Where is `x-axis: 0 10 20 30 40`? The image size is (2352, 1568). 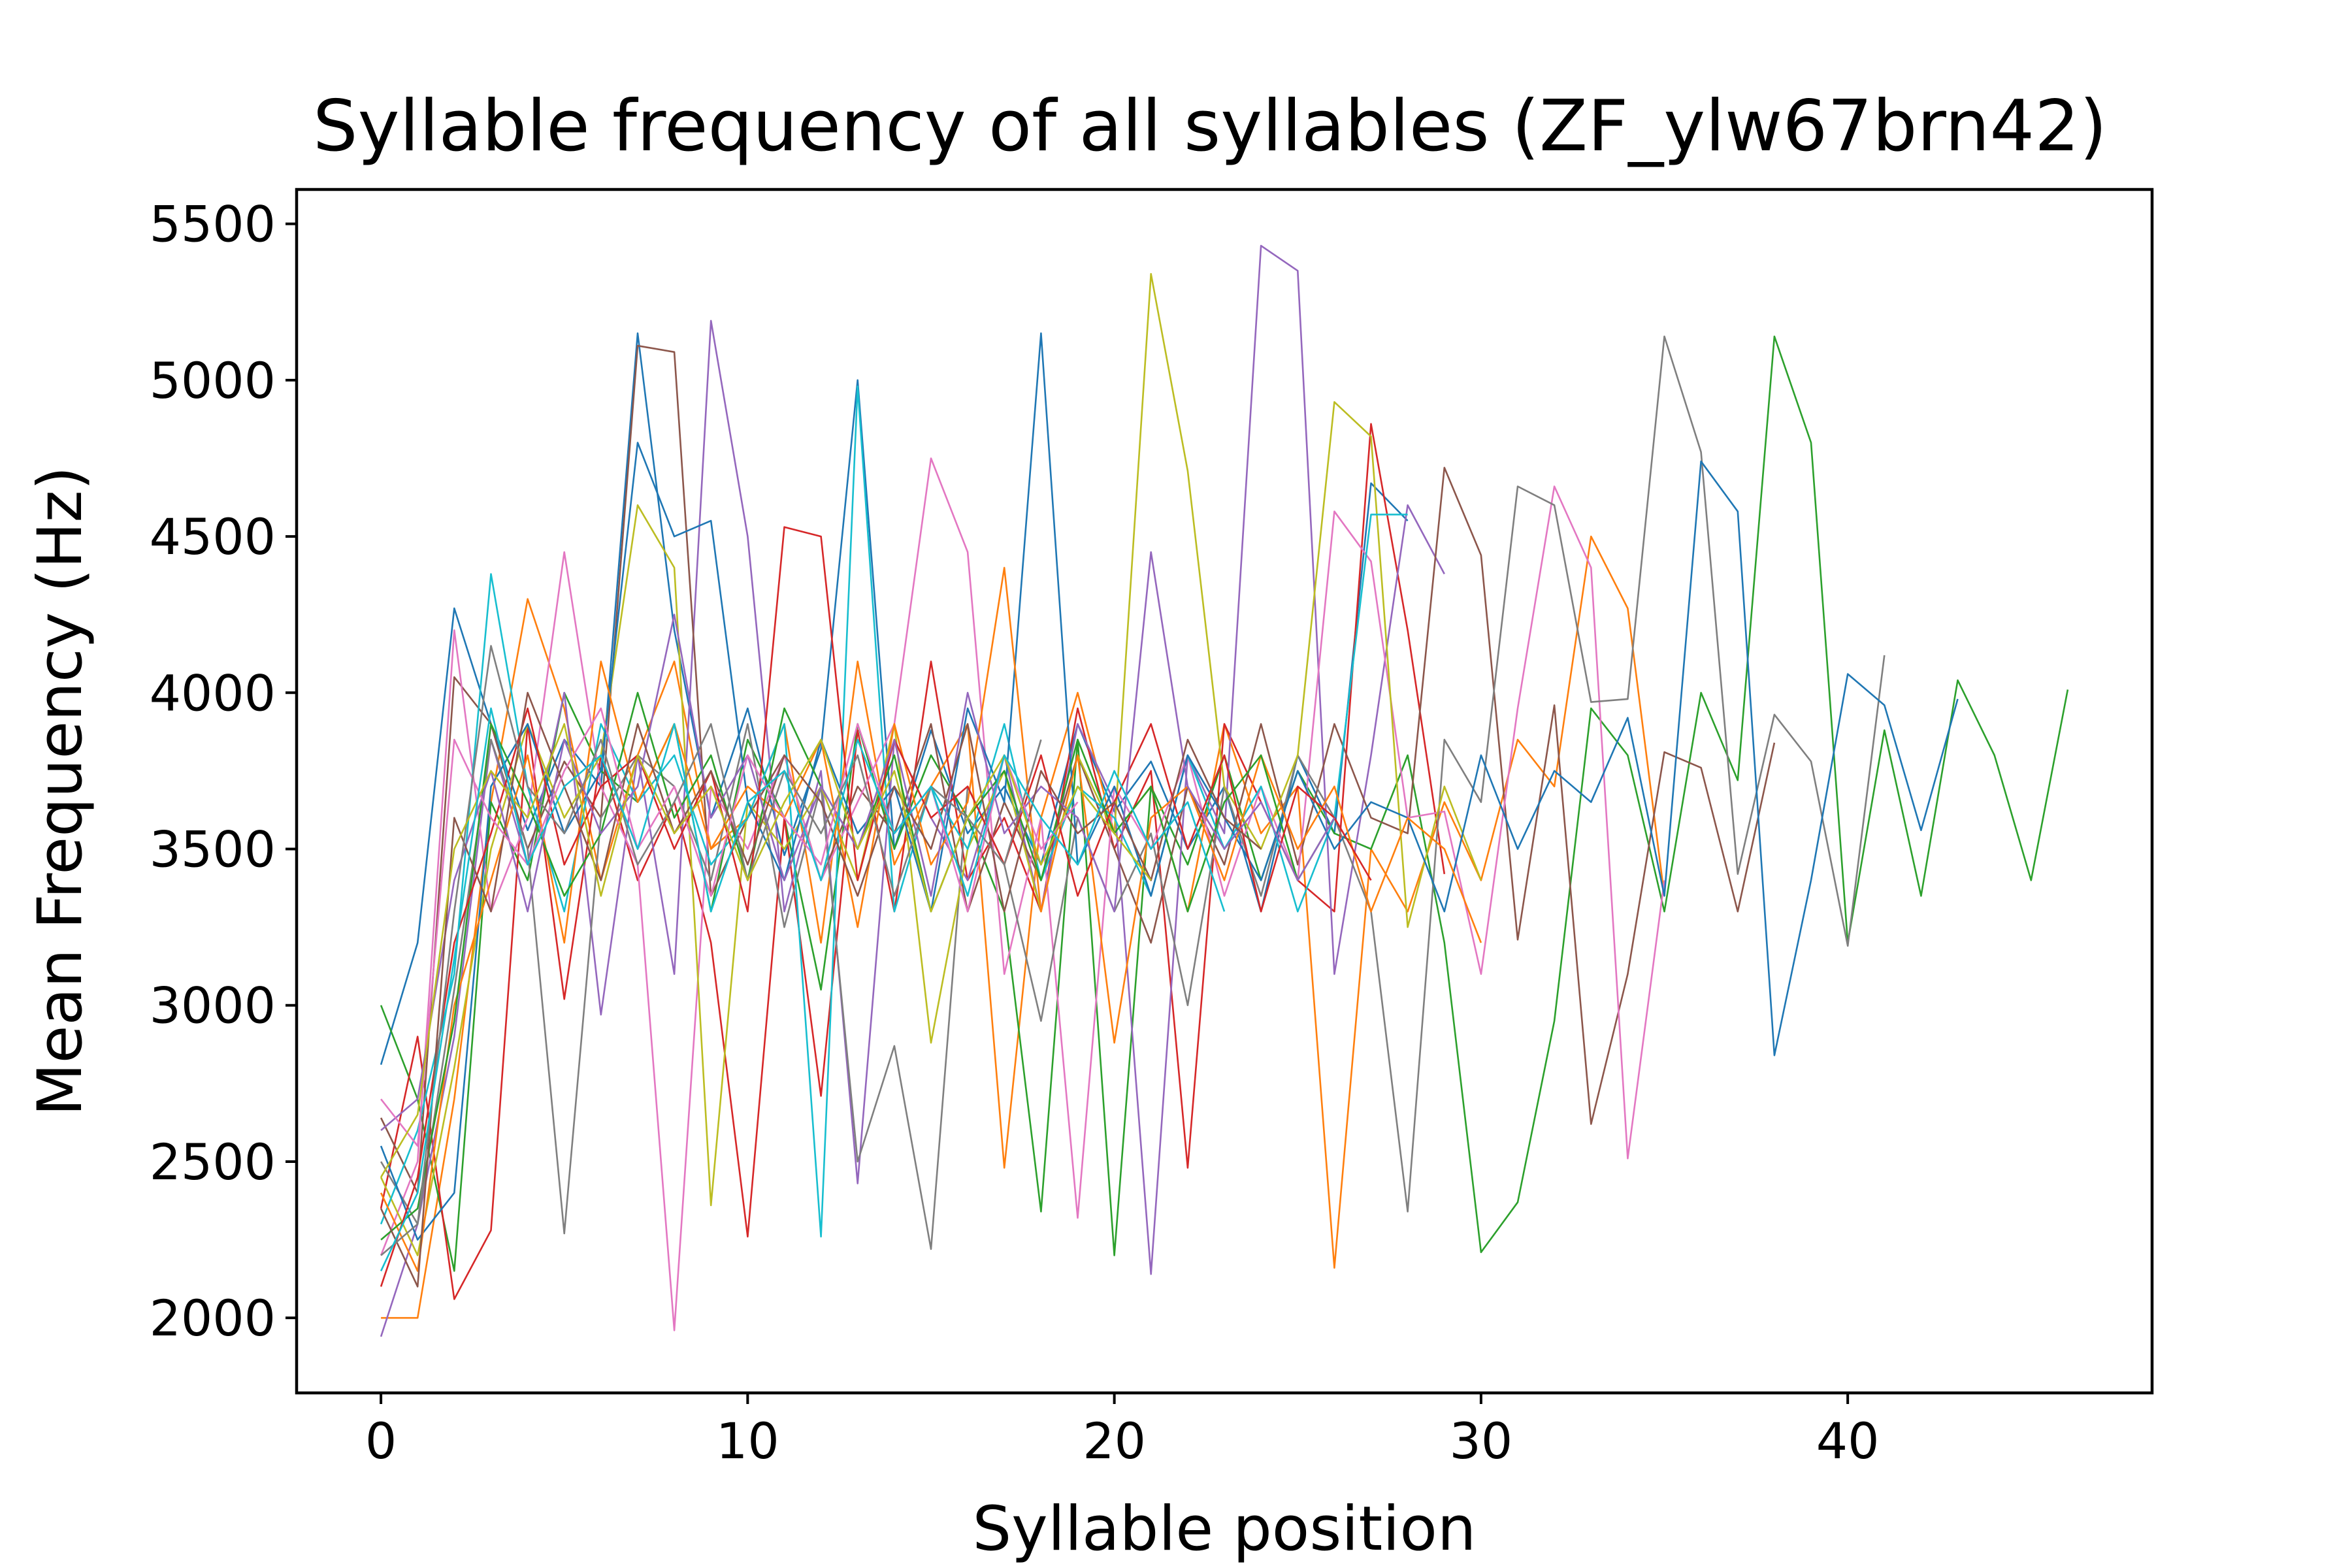 x-axis: 0 10 20 30 40 is located at coordinates (1122, 1431).